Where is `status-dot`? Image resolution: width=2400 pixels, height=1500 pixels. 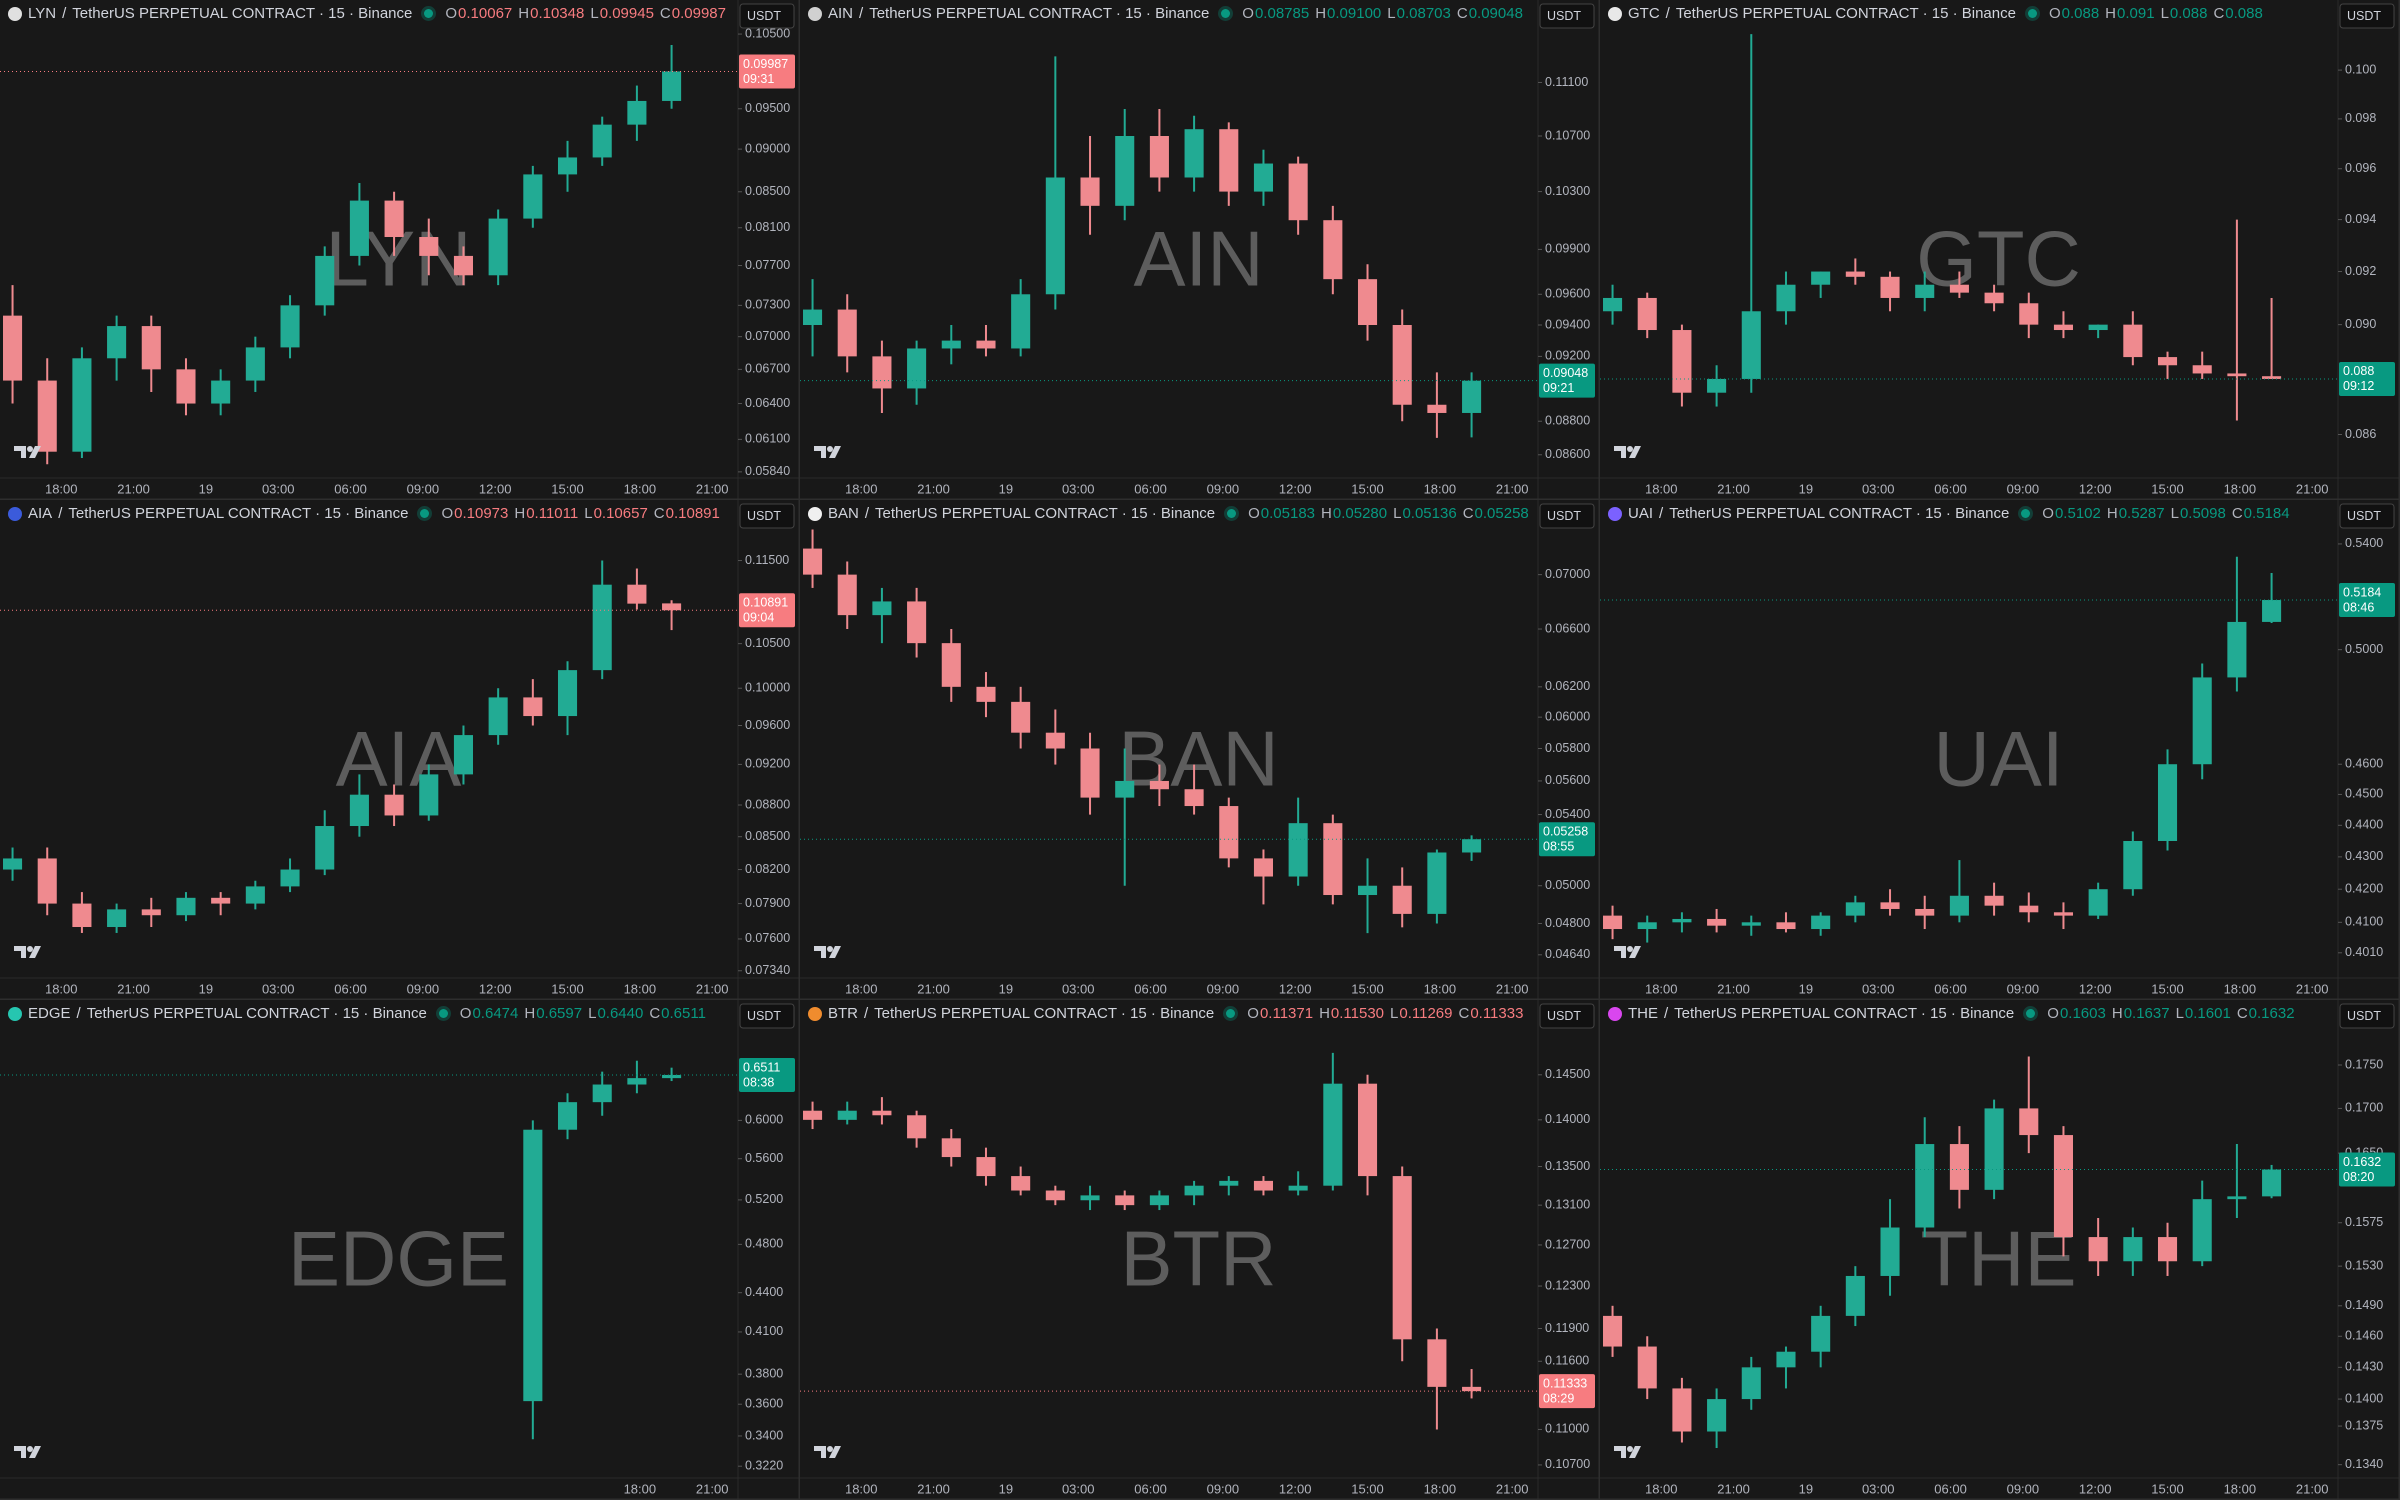 status-dot is located at coordinates (1231, 1013).